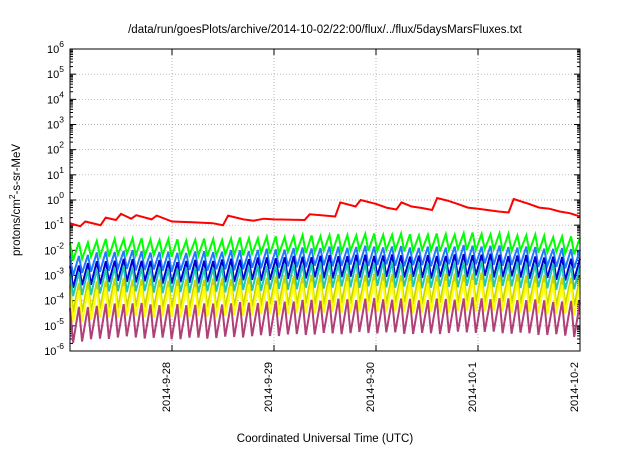  What do you see at coordinates (60, 271) in the screenshot?
I see `y-tick-exponent: -3` at bounding box center [60, 271].